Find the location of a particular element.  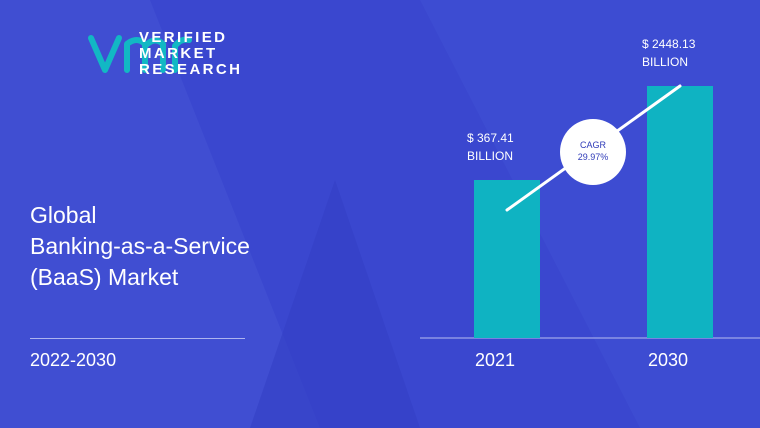

title-line-3: (BaaS) Market is located at coordinates (104, 277).